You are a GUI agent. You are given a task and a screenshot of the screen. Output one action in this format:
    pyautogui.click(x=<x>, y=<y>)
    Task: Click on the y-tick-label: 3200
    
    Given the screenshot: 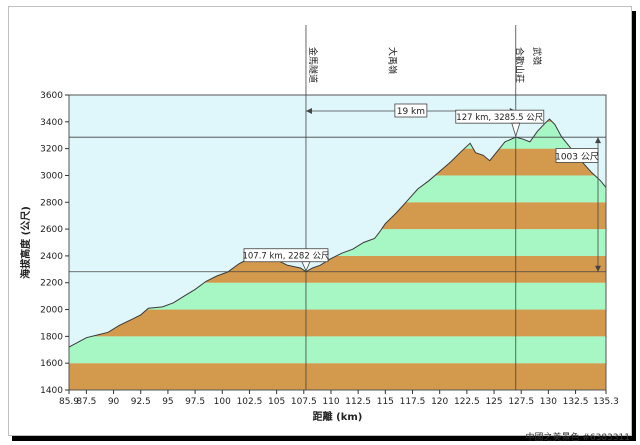 What is the action you would take?
    pyautogui.click(x=51, y=150)
    